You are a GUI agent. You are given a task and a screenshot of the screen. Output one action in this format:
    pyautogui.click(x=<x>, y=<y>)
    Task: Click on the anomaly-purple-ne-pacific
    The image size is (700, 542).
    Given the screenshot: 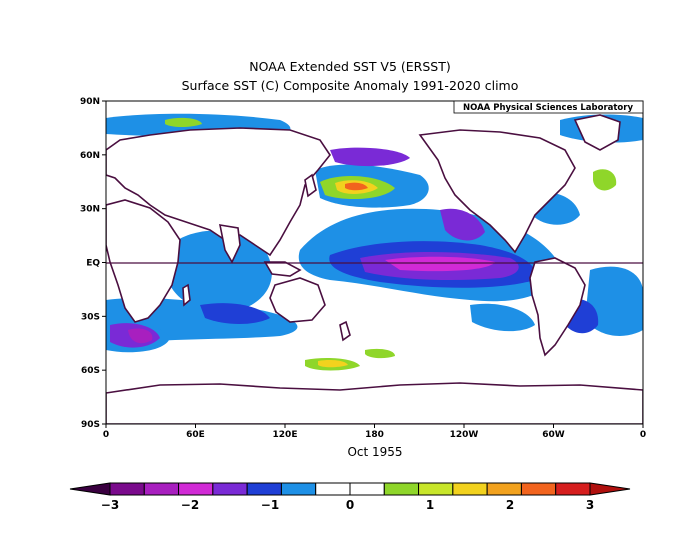 What is the action you would take?
    pyautogui.click(x=462, y=224)
    